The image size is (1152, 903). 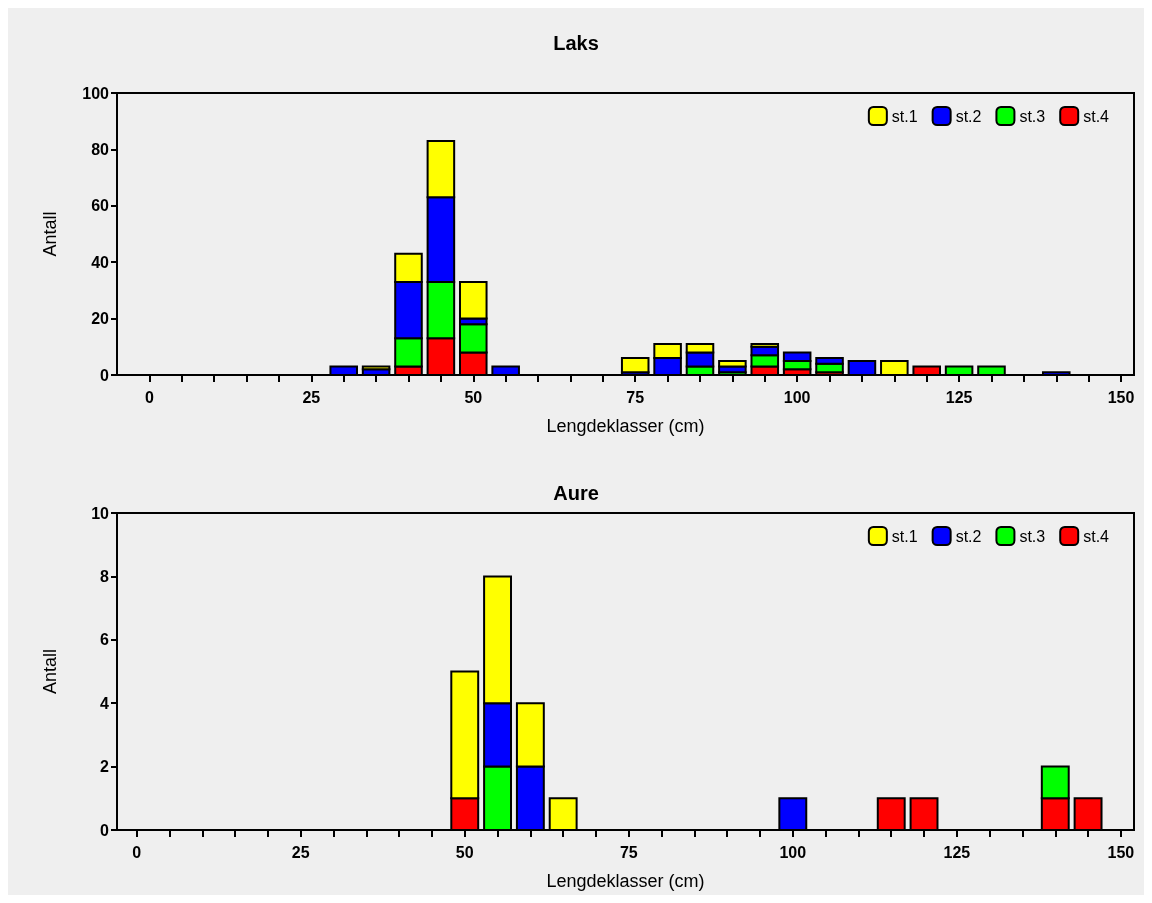 What do you see at coordinates (105, 767) in the screenshot?
I see `y-tick-label: 2` at bounding box center [105, 767].